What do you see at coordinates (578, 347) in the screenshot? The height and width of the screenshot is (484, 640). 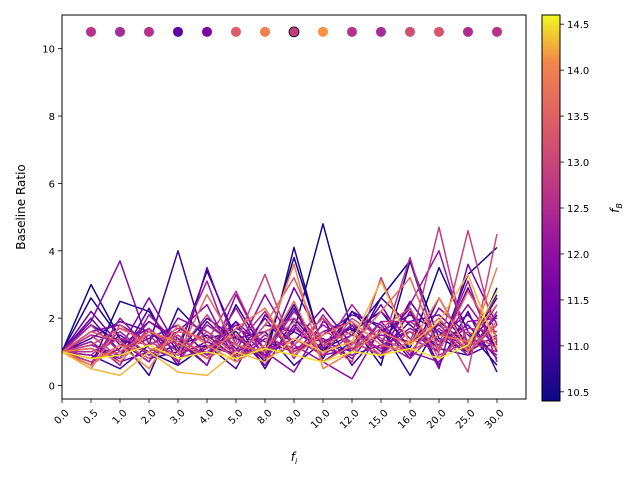 I see `colorbar-tick-label-11.0: 11.0` at bounding box center [578, 347].